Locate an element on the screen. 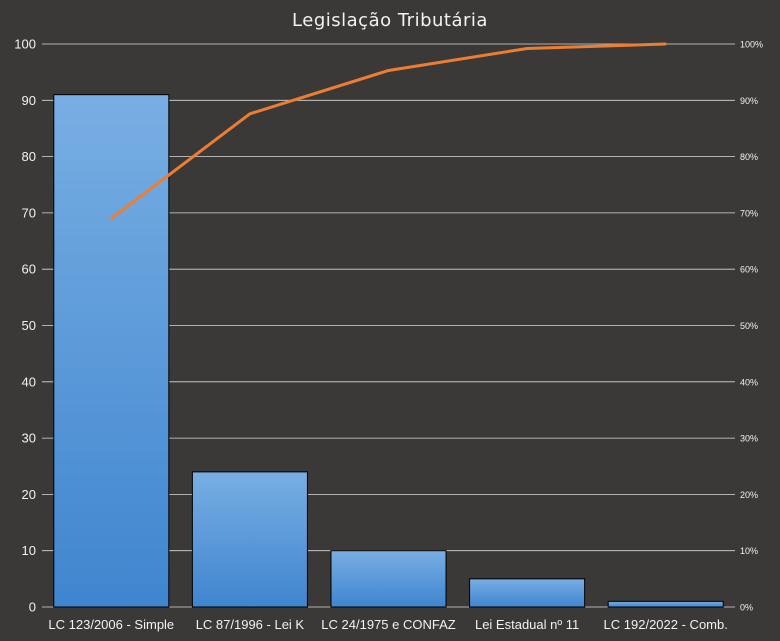 This screenshot has width=780, height=641. y2-tick-label: 40% is located at coordinates (749, 382).